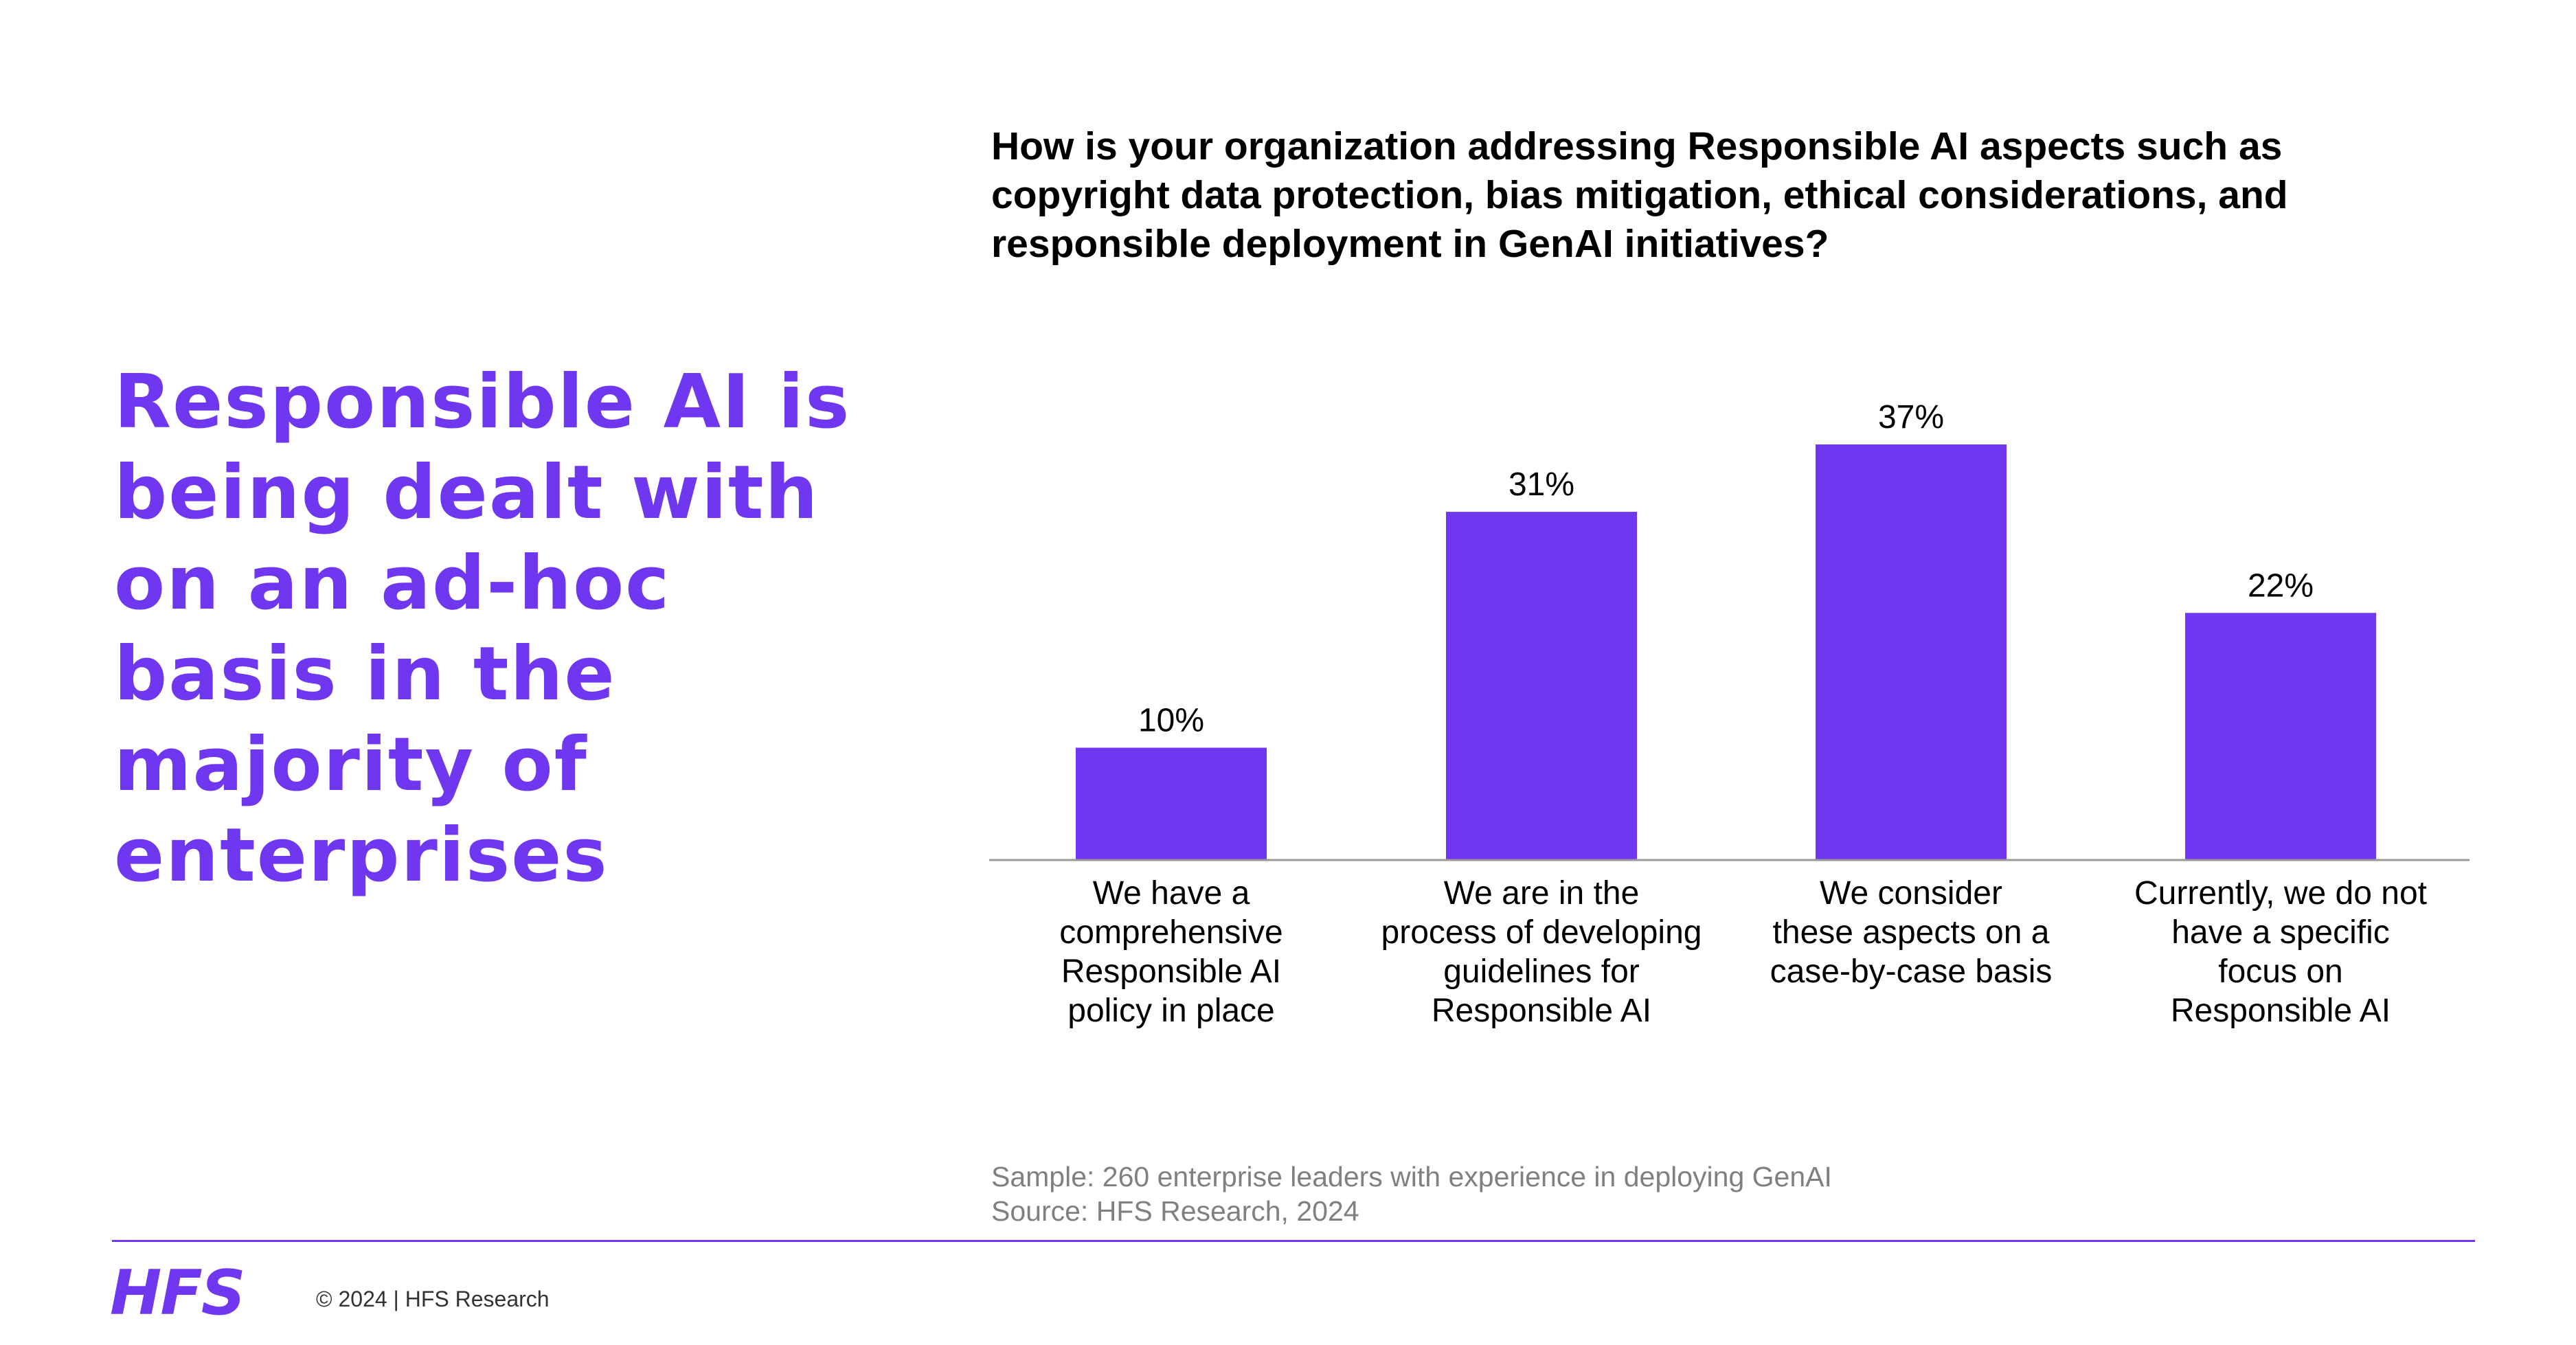  Describe the element at coordinates (1293, 1241) in the screenshot. I see `footer-divider` at that location.